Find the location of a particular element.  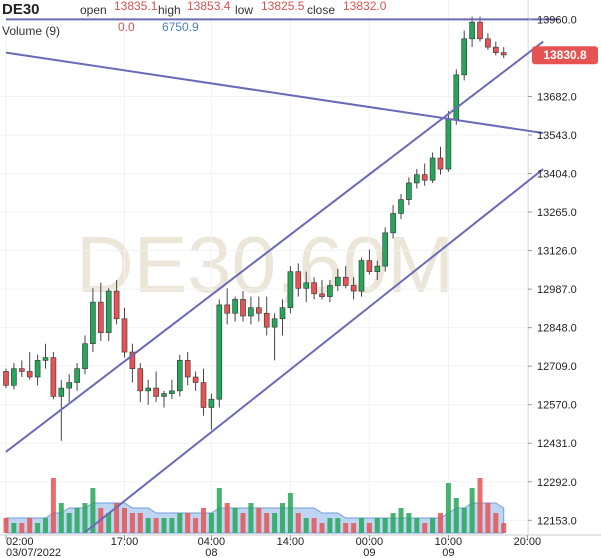

low-value: 13825.5 is located at coordinates (283, 6).